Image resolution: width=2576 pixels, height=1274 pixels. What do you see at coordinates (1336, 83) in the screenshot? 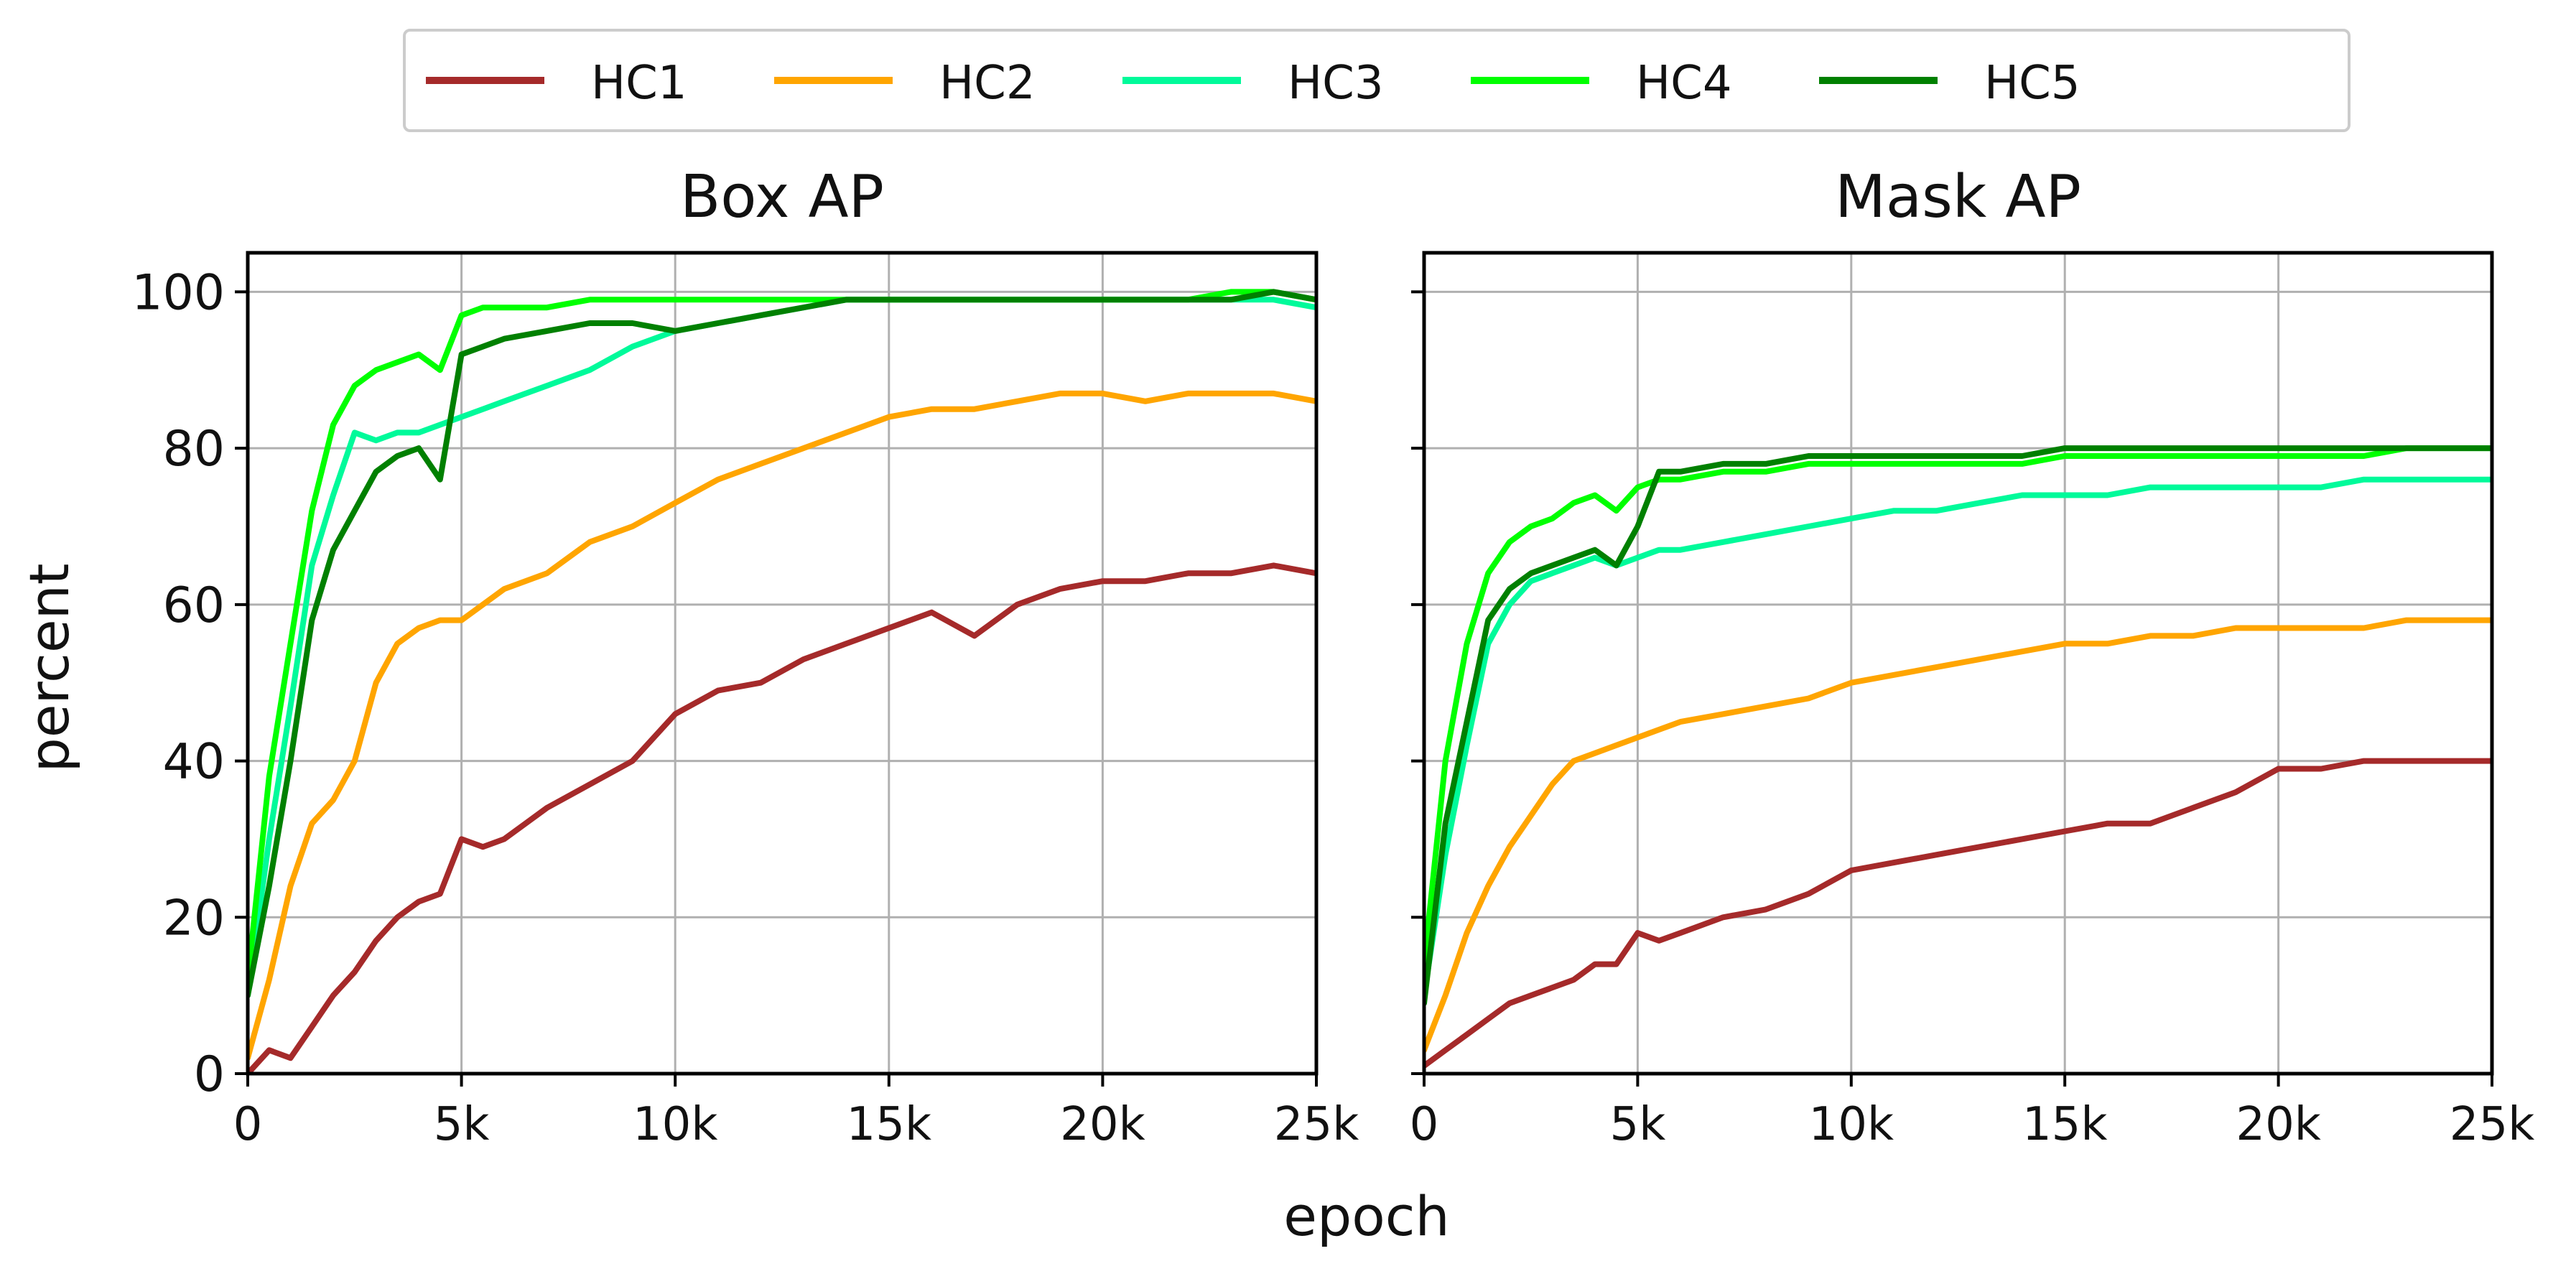
I see `legend-label-hc3: HC3` at bounding box center [1336, 83].